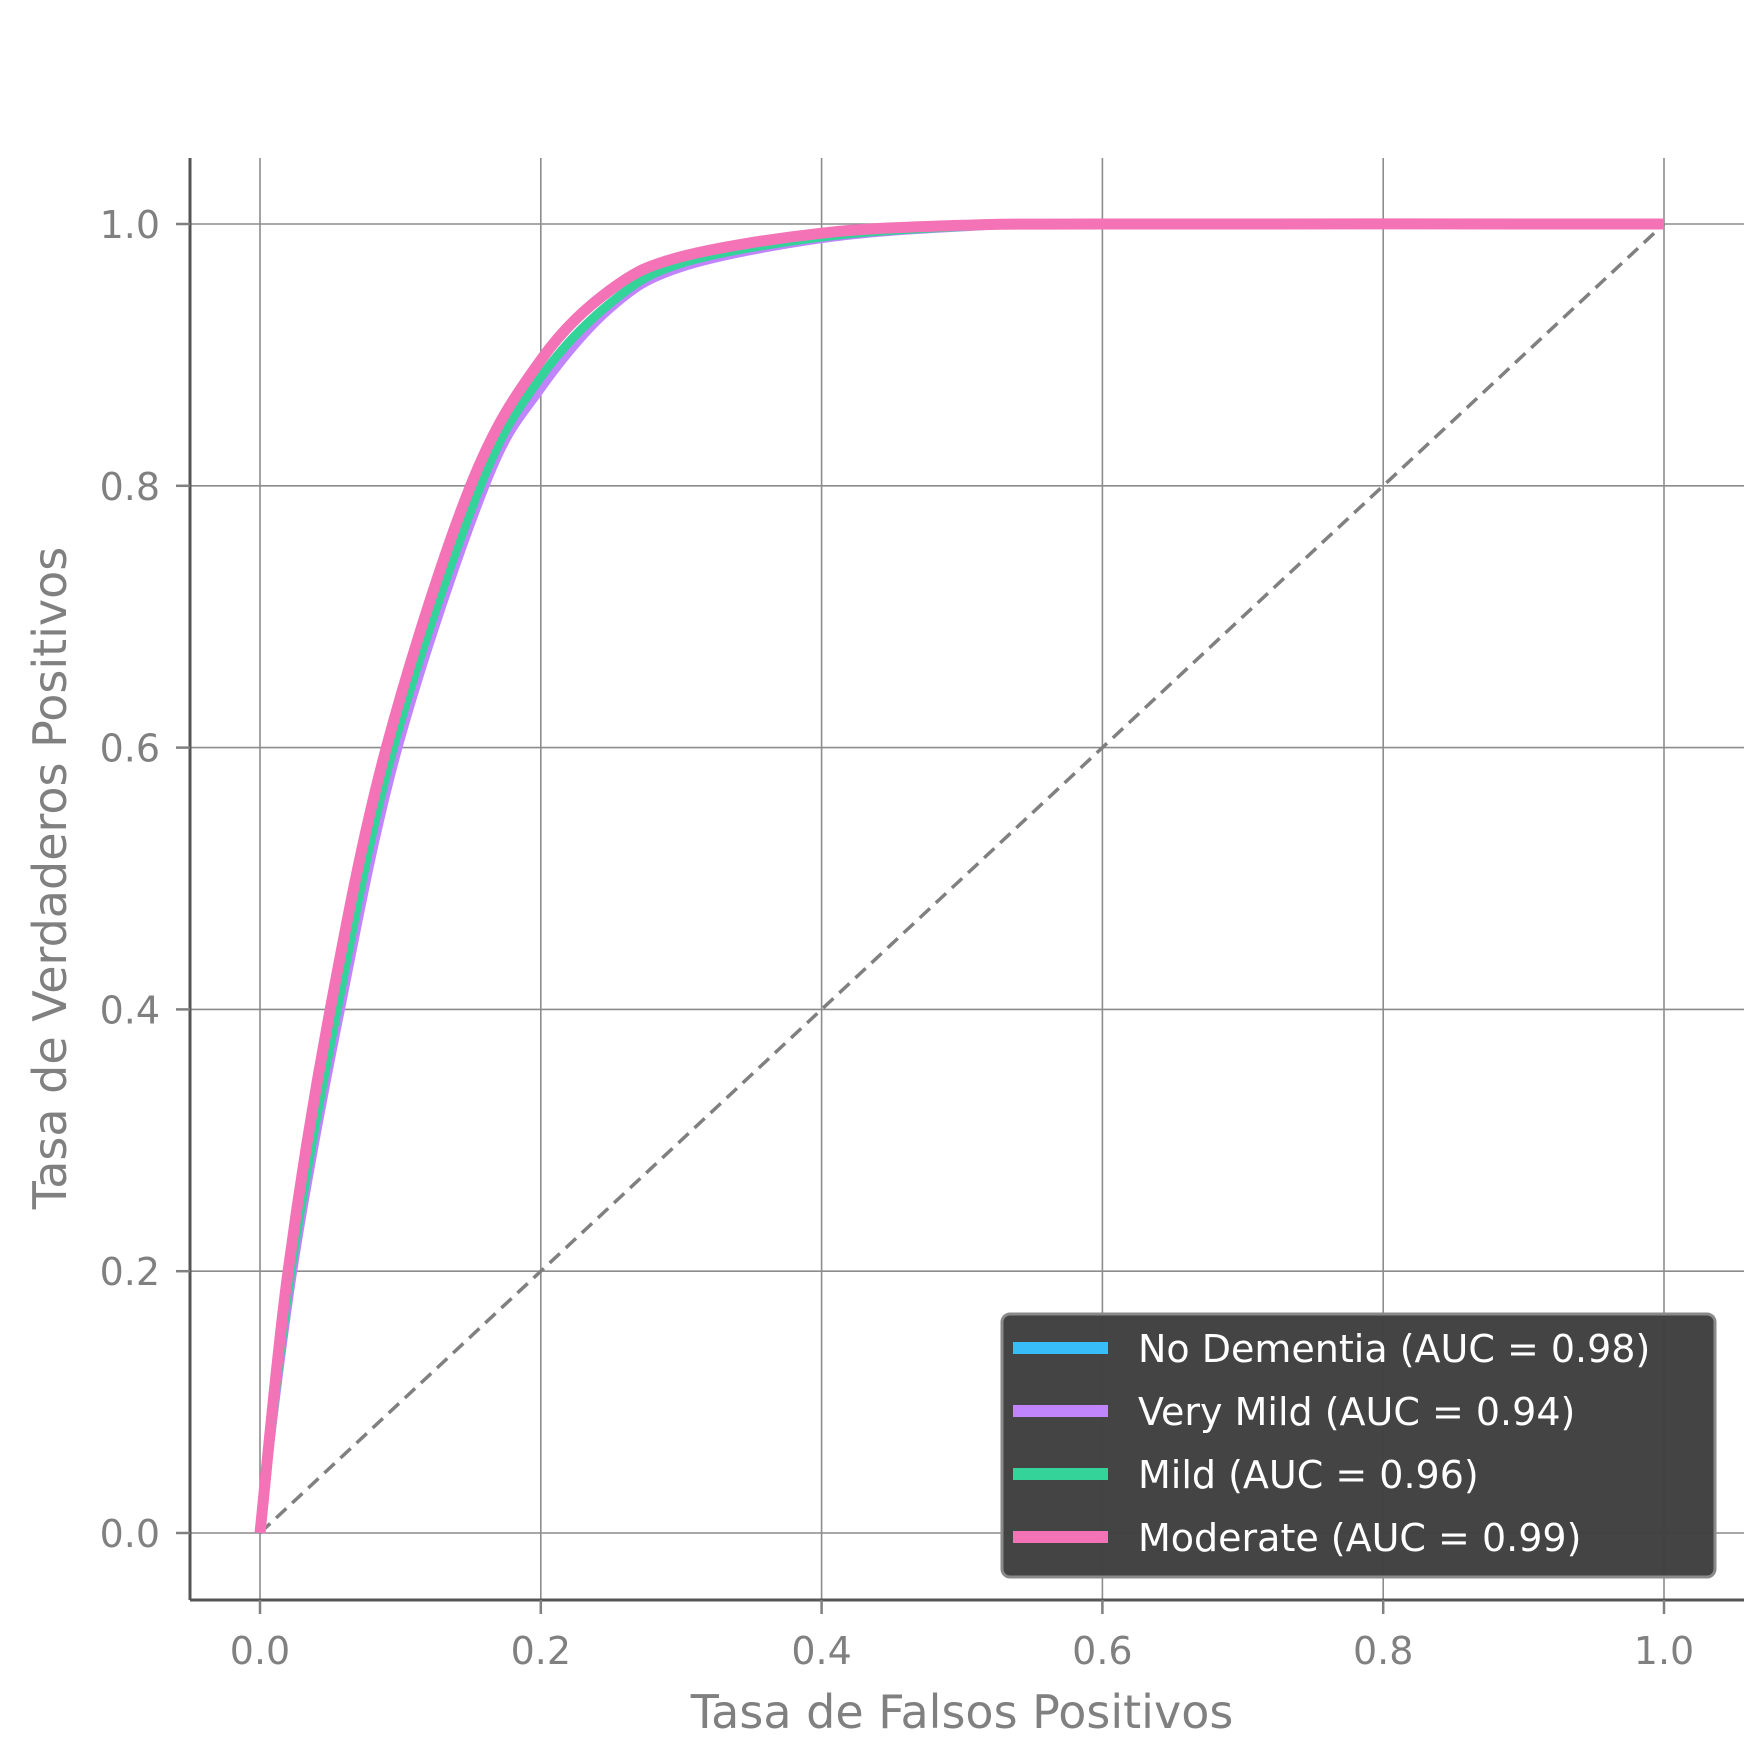 This screenshot has width=1764, height=1764. I want to click on legend-item-very-mild: Very Mild (AUC = 0.94), so click(1294, 1412).